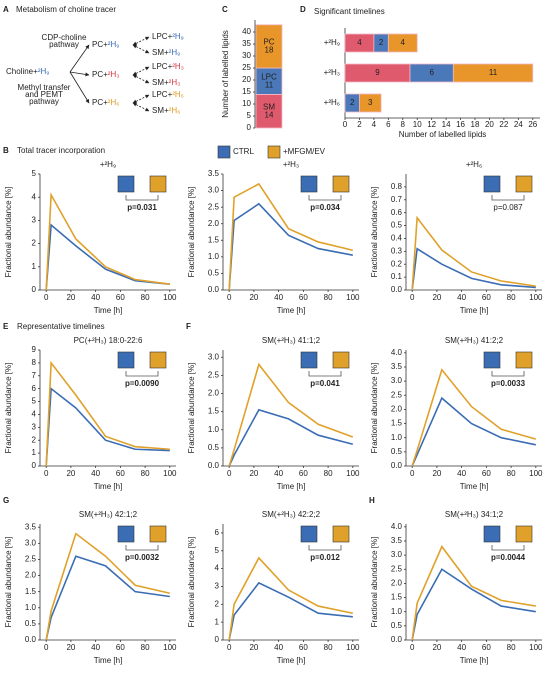 The height and width of the screenshot is (676, 550). Describe the element at coordinates (44, 94) in the screenshot. I see `pathway-label: and PEMT` at that location.